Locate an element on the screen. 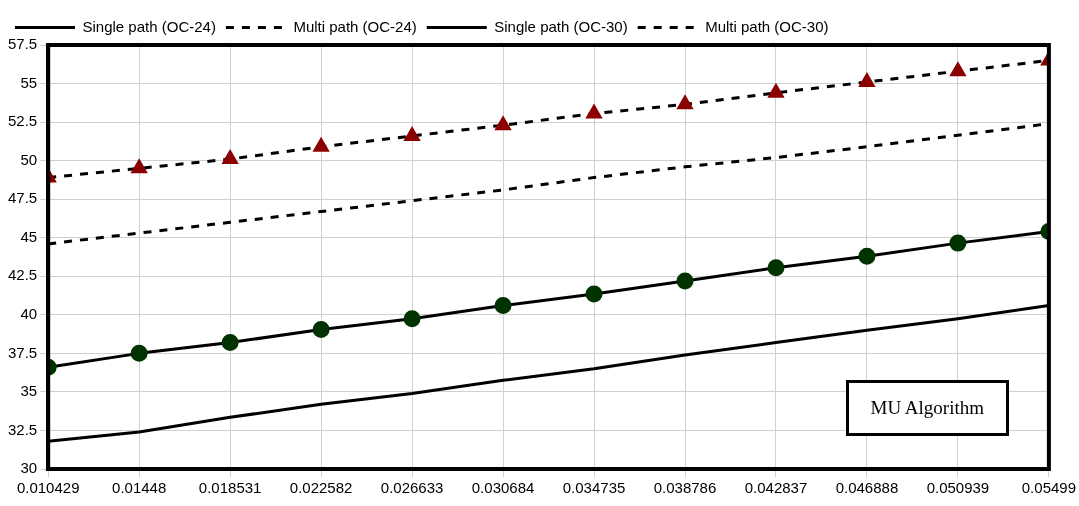 The width and height of the screenshot is (1079, 506). y-tick-label: 42.5 is located at coordinates (22, 275).